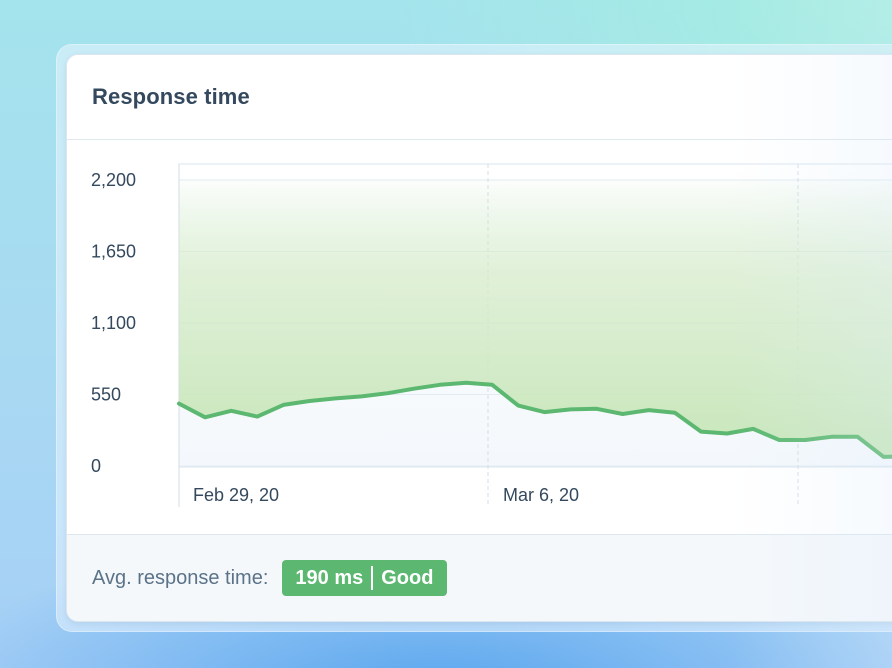 This screenshot has width=892, height=668. What do you see at coordinates (236, 495) in the screenshot?
I see `x-tick-label: Feb 29, 20` at bounding box center [236, 495].